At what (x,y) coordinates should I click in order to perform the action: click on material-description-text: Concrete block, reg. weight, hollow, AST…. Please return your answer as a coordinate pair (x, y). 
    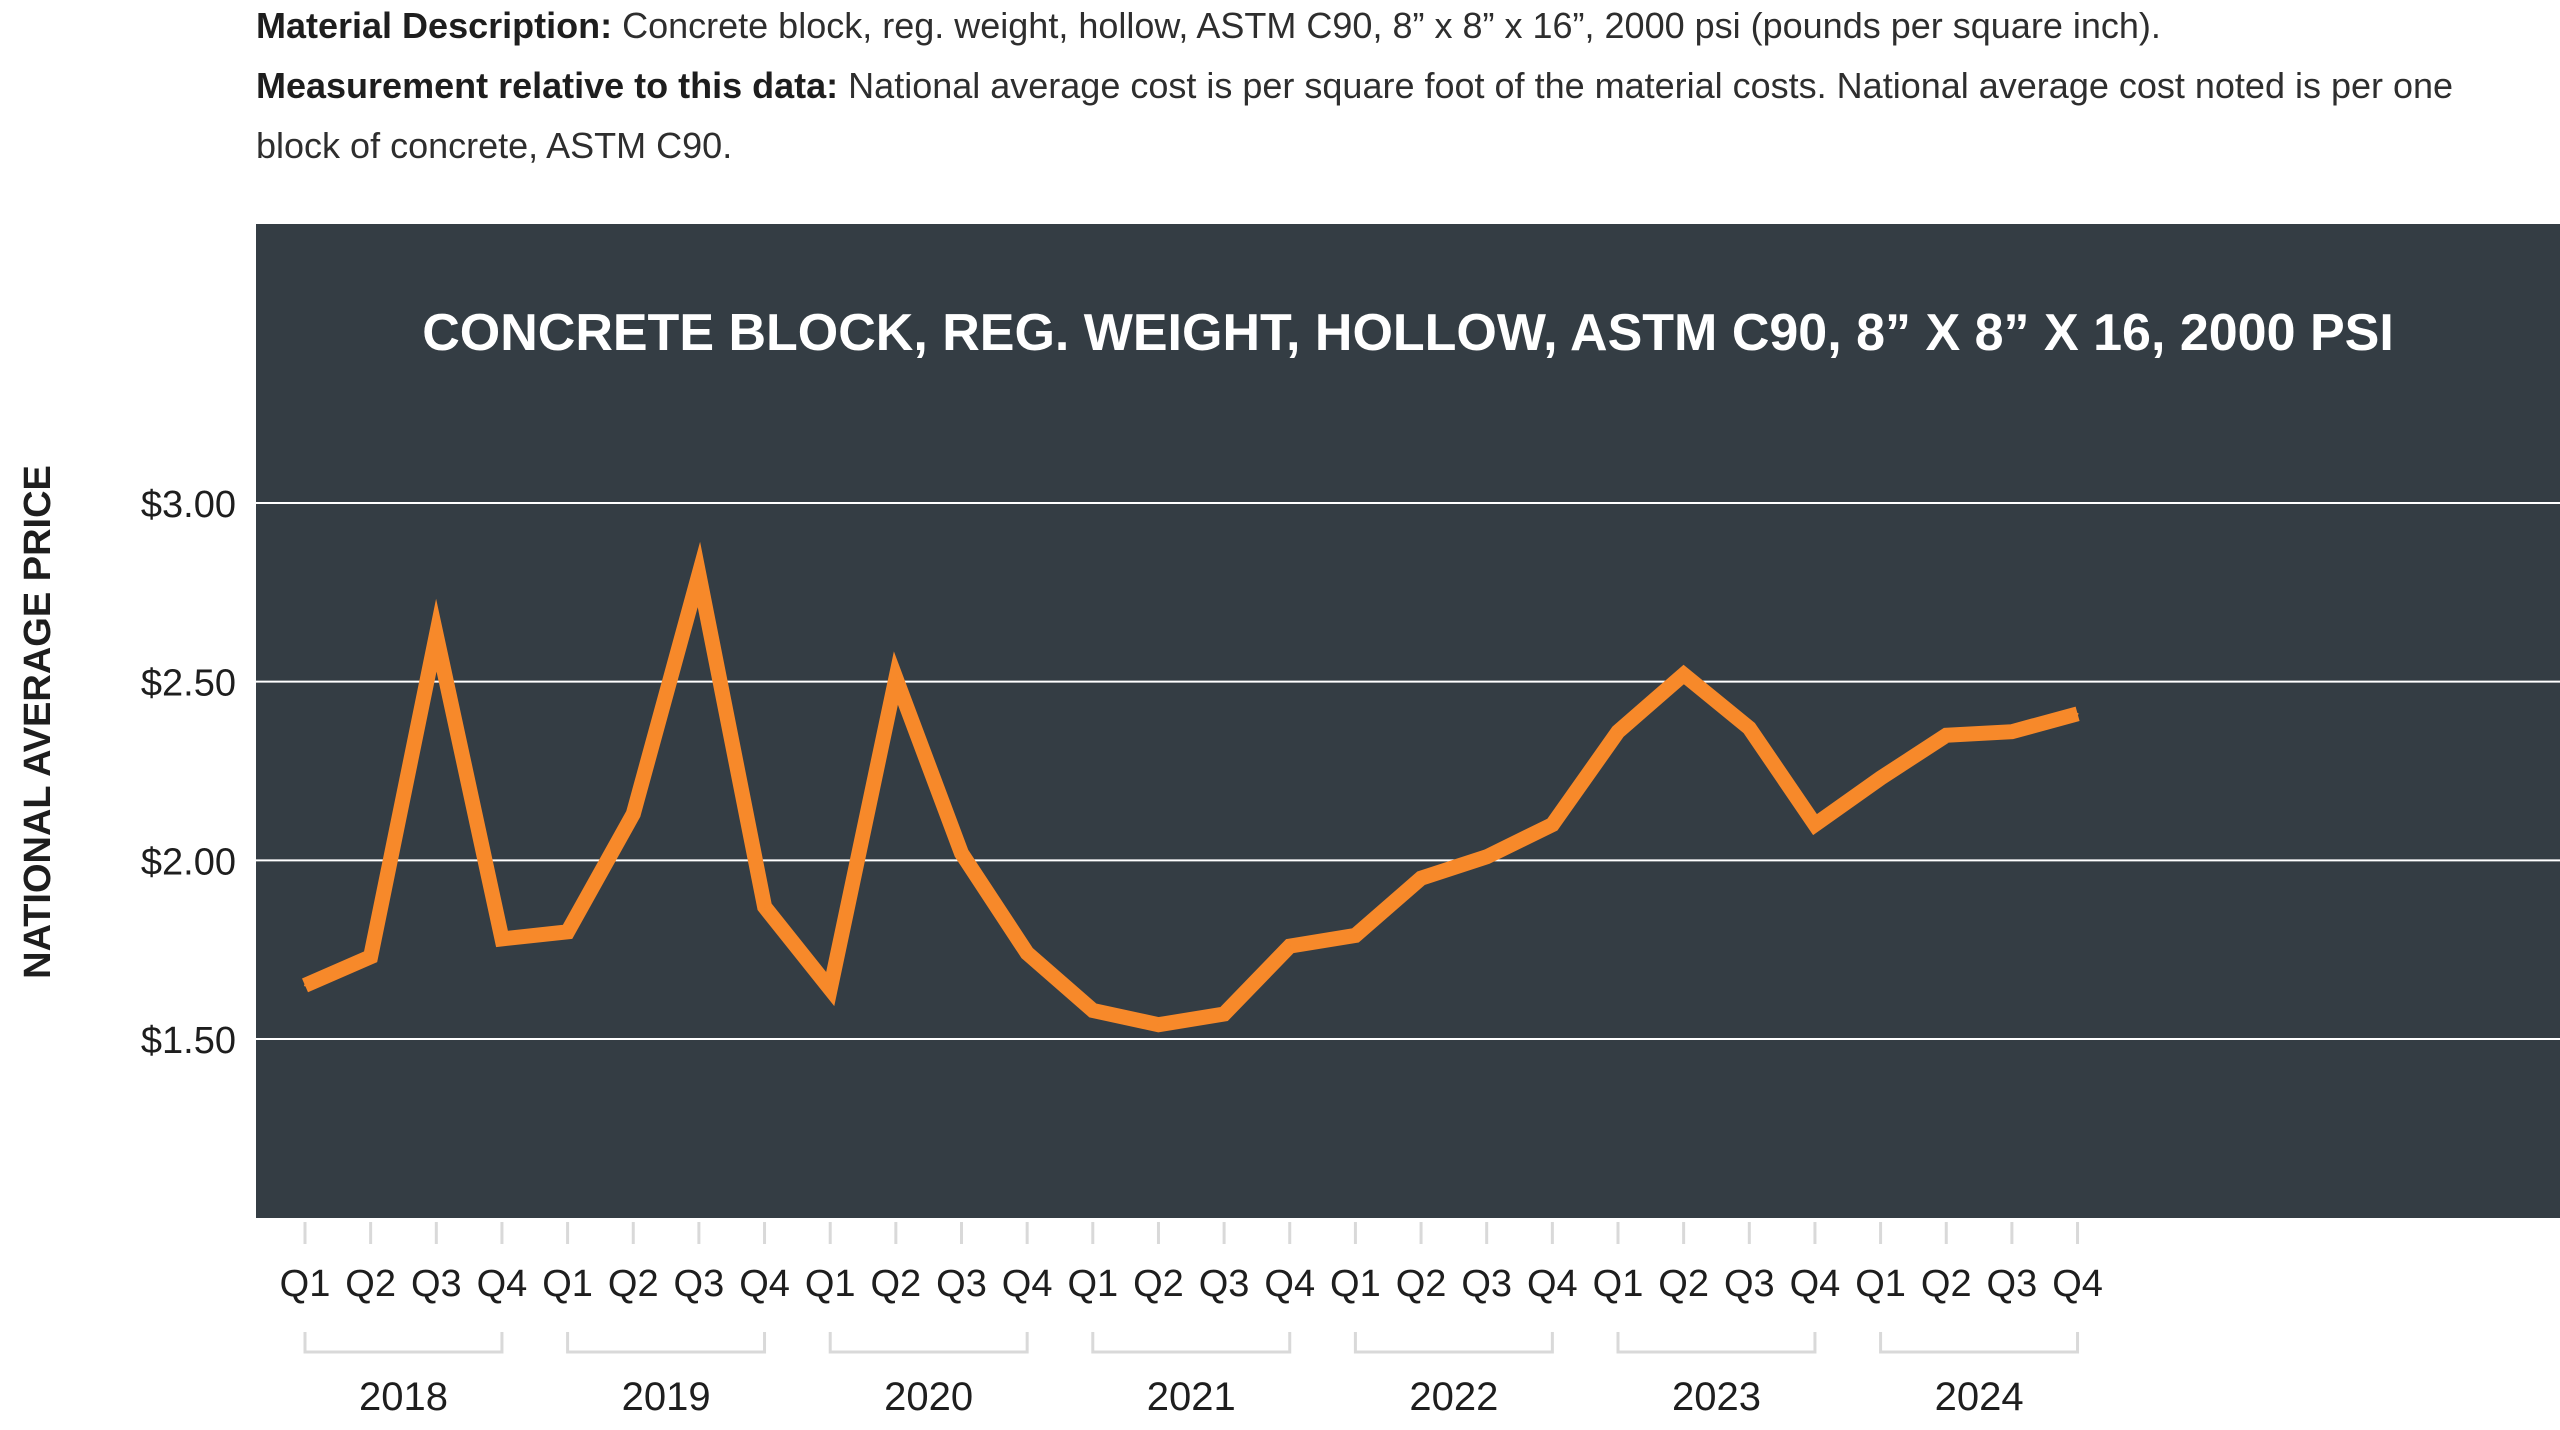
    Looking at the image, I should click on (1386, 25).